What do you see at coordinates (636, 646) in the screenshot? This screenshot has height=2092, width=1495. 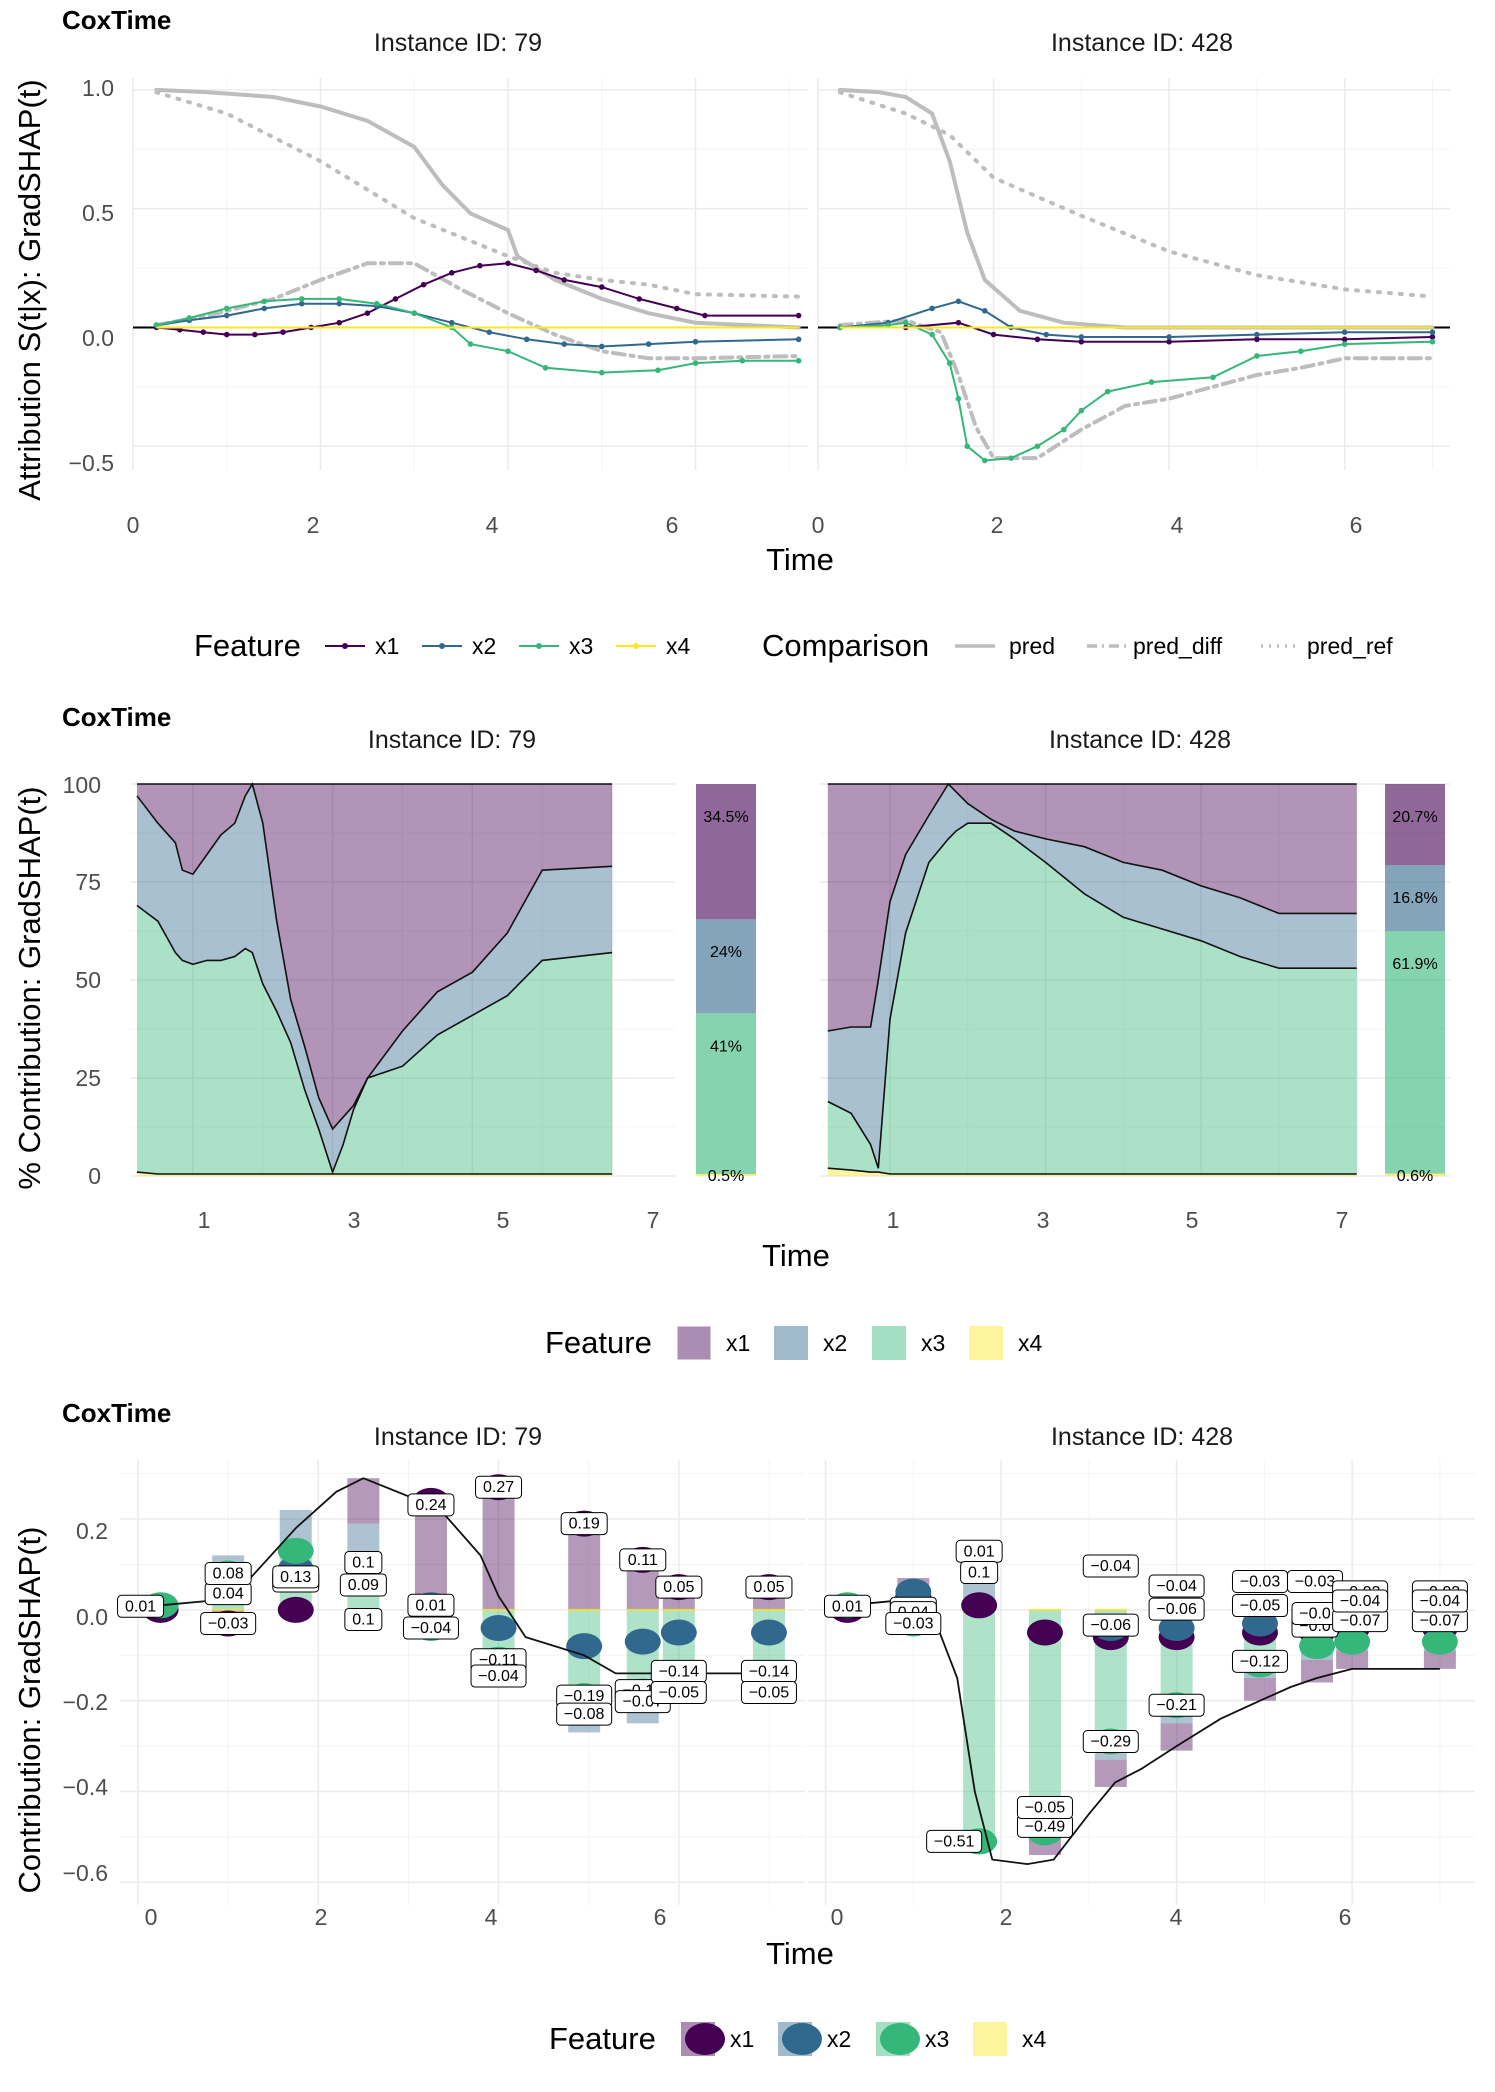 I see `legend-point-x4` at bounding box center [636, 646].